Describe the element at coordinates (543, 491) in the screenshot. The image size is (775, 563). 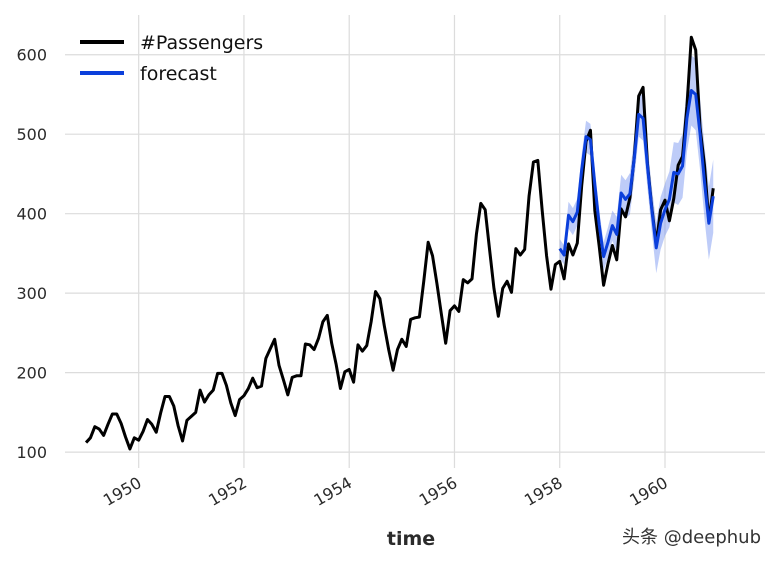
I see `x-tick-label: 1958` at that location.